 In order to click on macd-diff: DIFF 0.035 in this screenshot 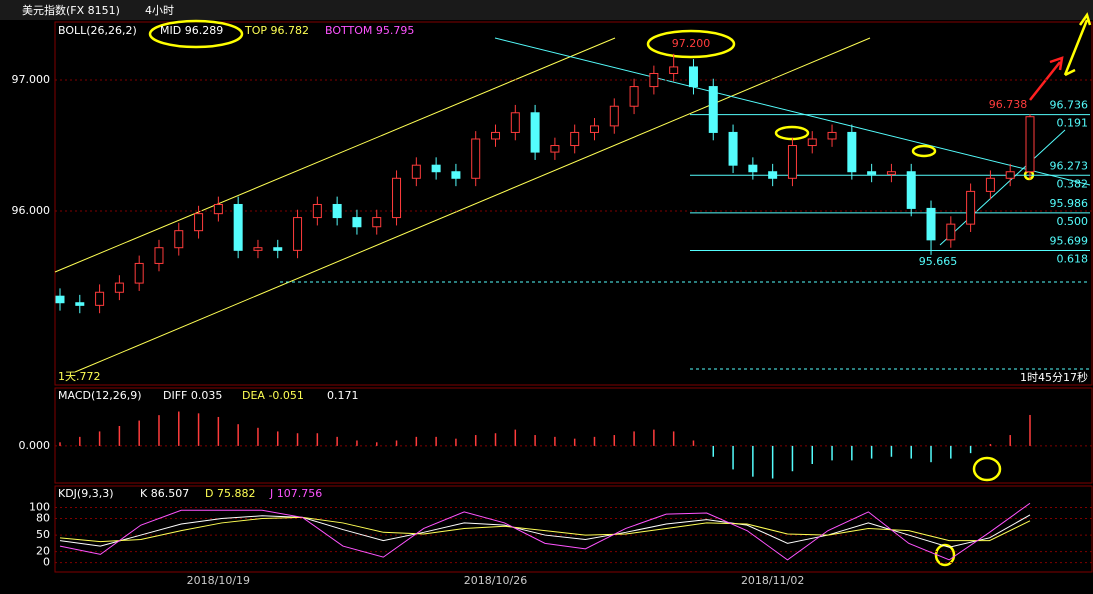, I will do `click(192, 395)`.